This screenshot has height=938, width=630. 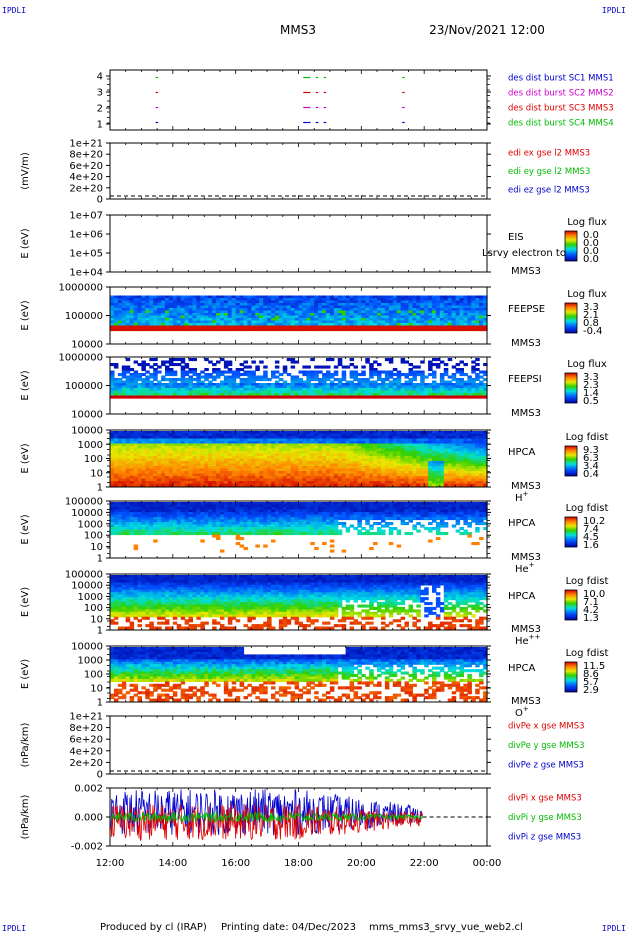 What do you see at coordinates (591, 474) in the screenshot?
I see `colorbar-tick-label: 0.4` at bounding box center [591, 474].